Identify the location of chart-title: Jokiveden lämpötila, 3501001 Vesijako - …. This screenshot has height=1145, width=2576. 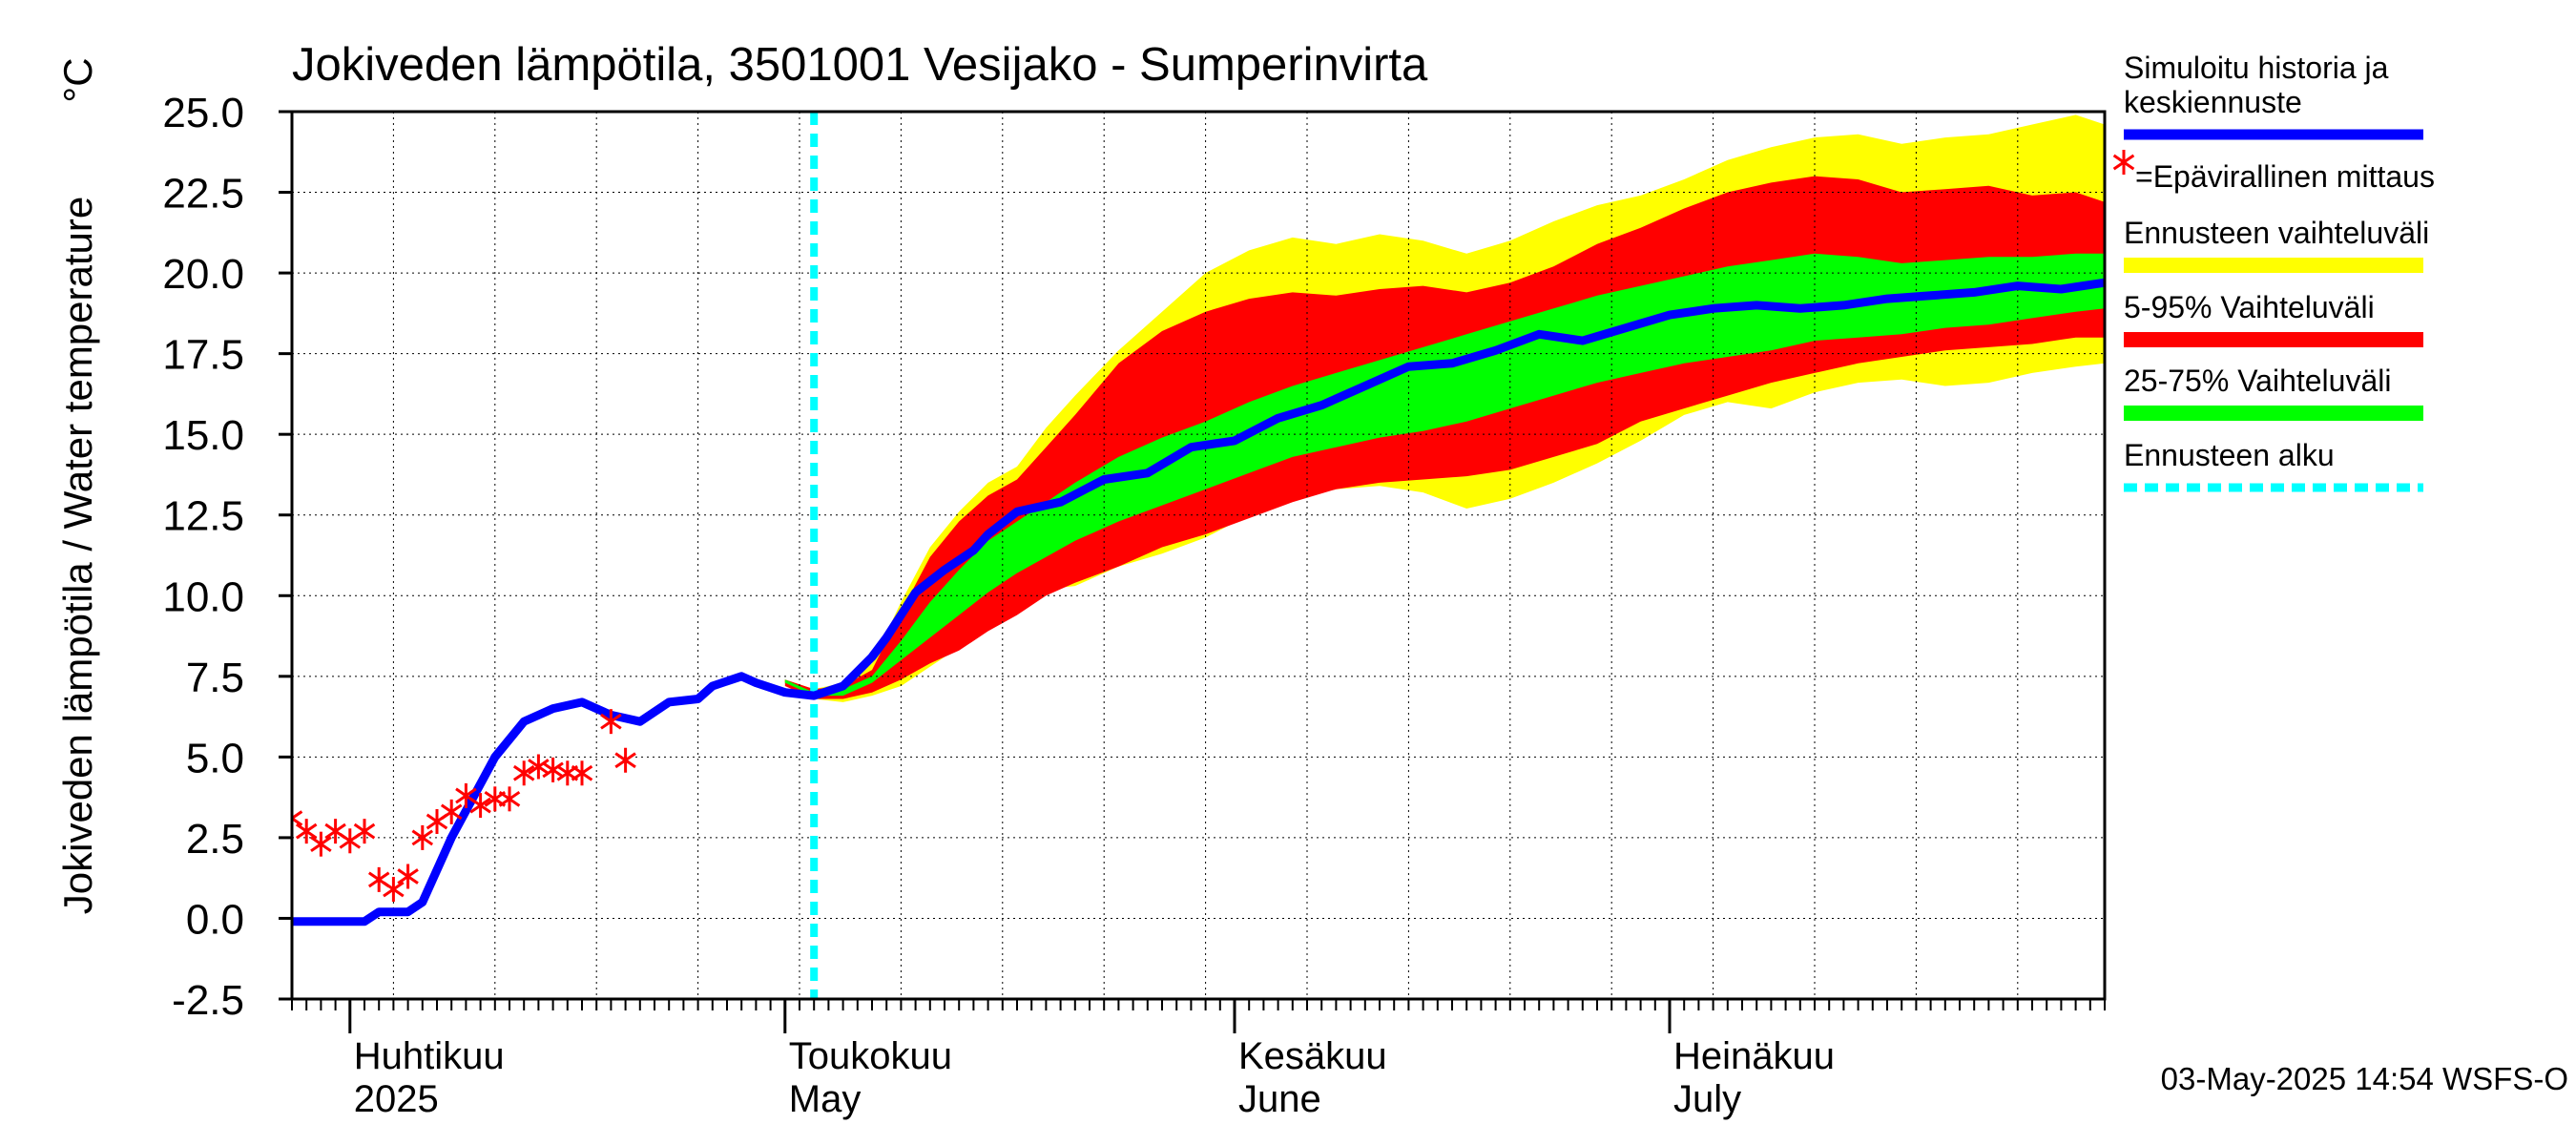
(860, 65).